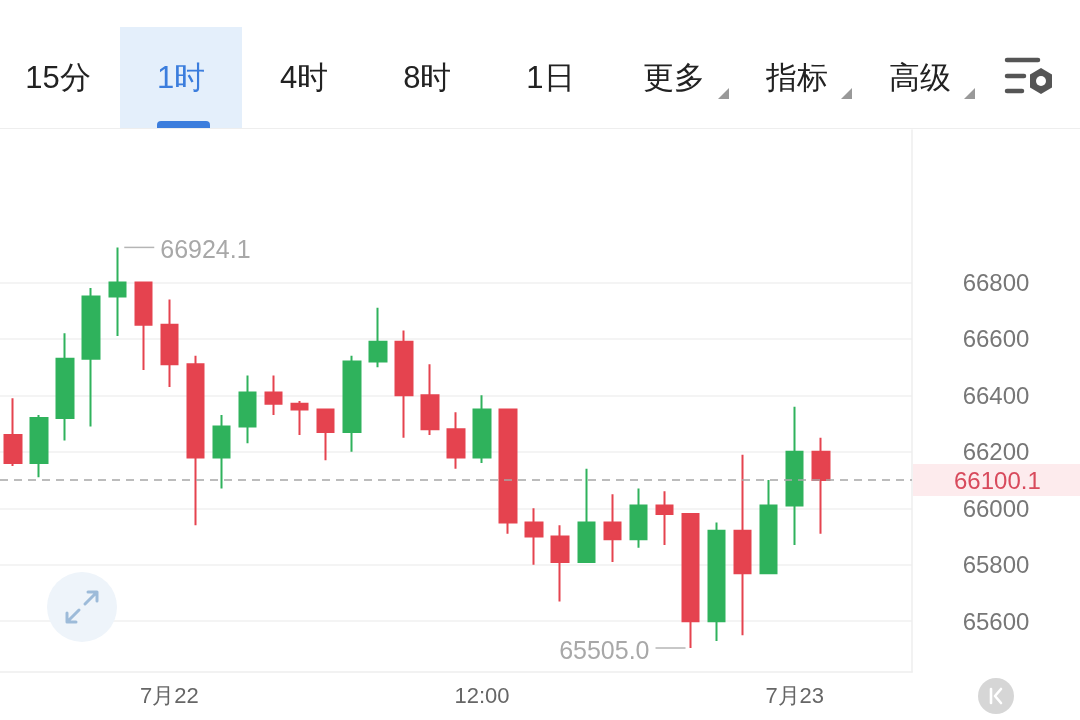 This screenshot has height=720, width=1080. What do you see at coordinates (58, 77) in the screenshot?
I see `text: 15分` at bounding box center [58, 77].